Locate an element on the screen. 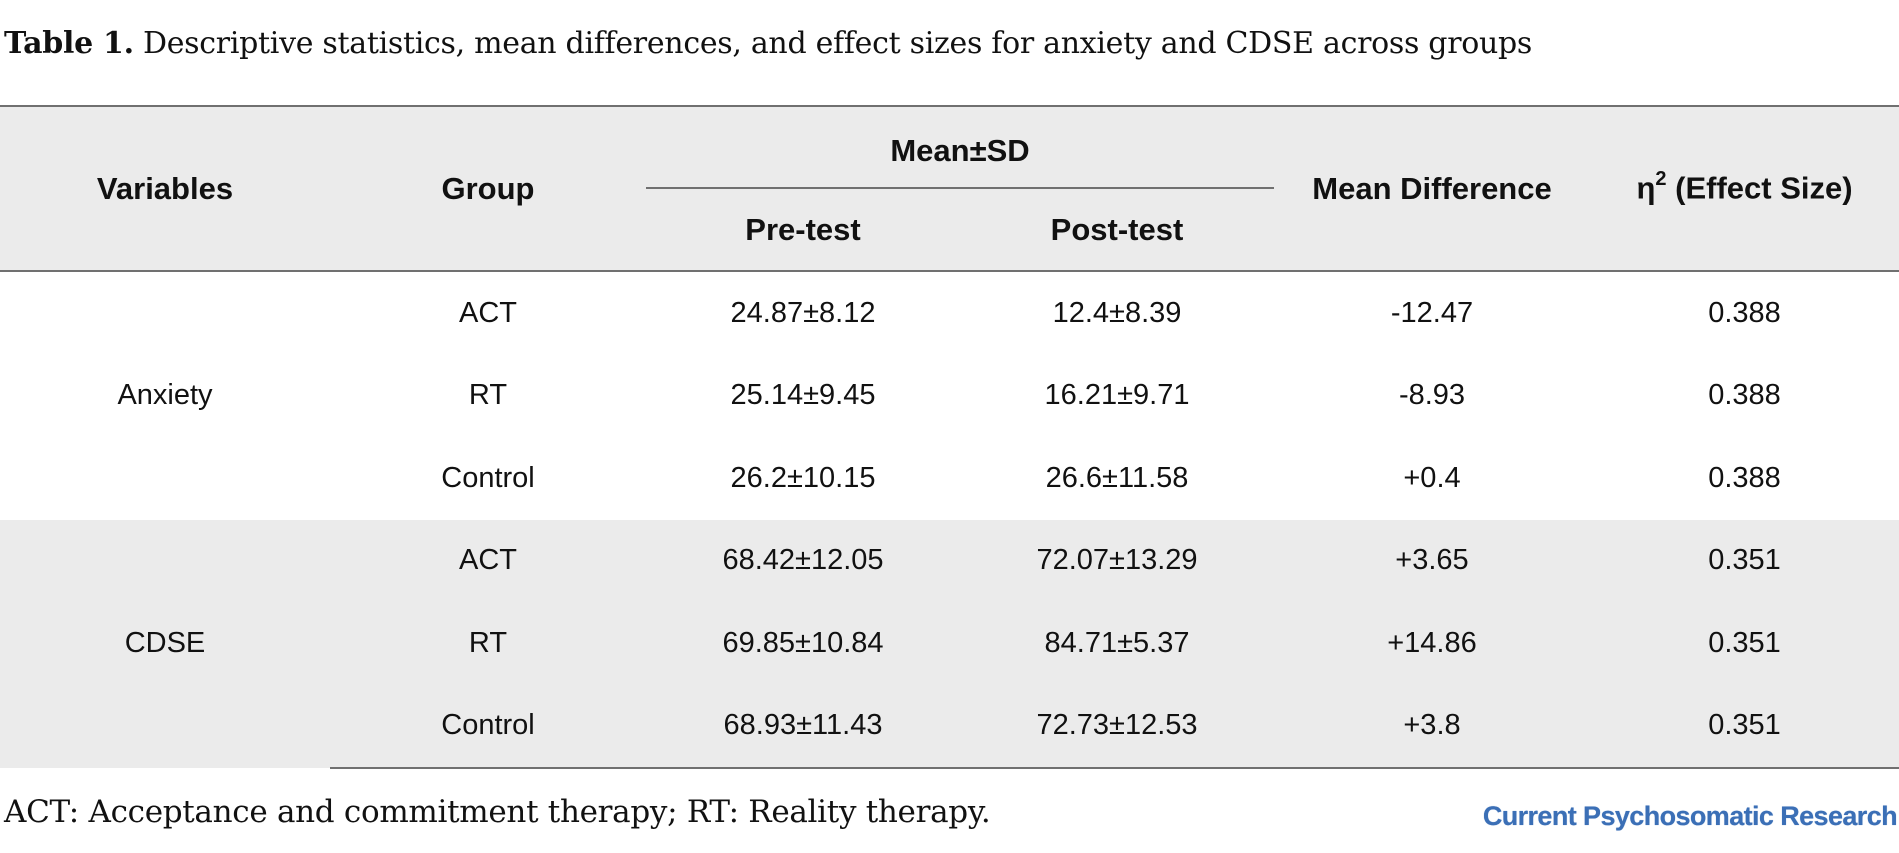 The image size is (1899, 853). table-row: RT 69.85±10.84 84.71±5.37 +14.86 0.351 is located at coordinates (949, 643).